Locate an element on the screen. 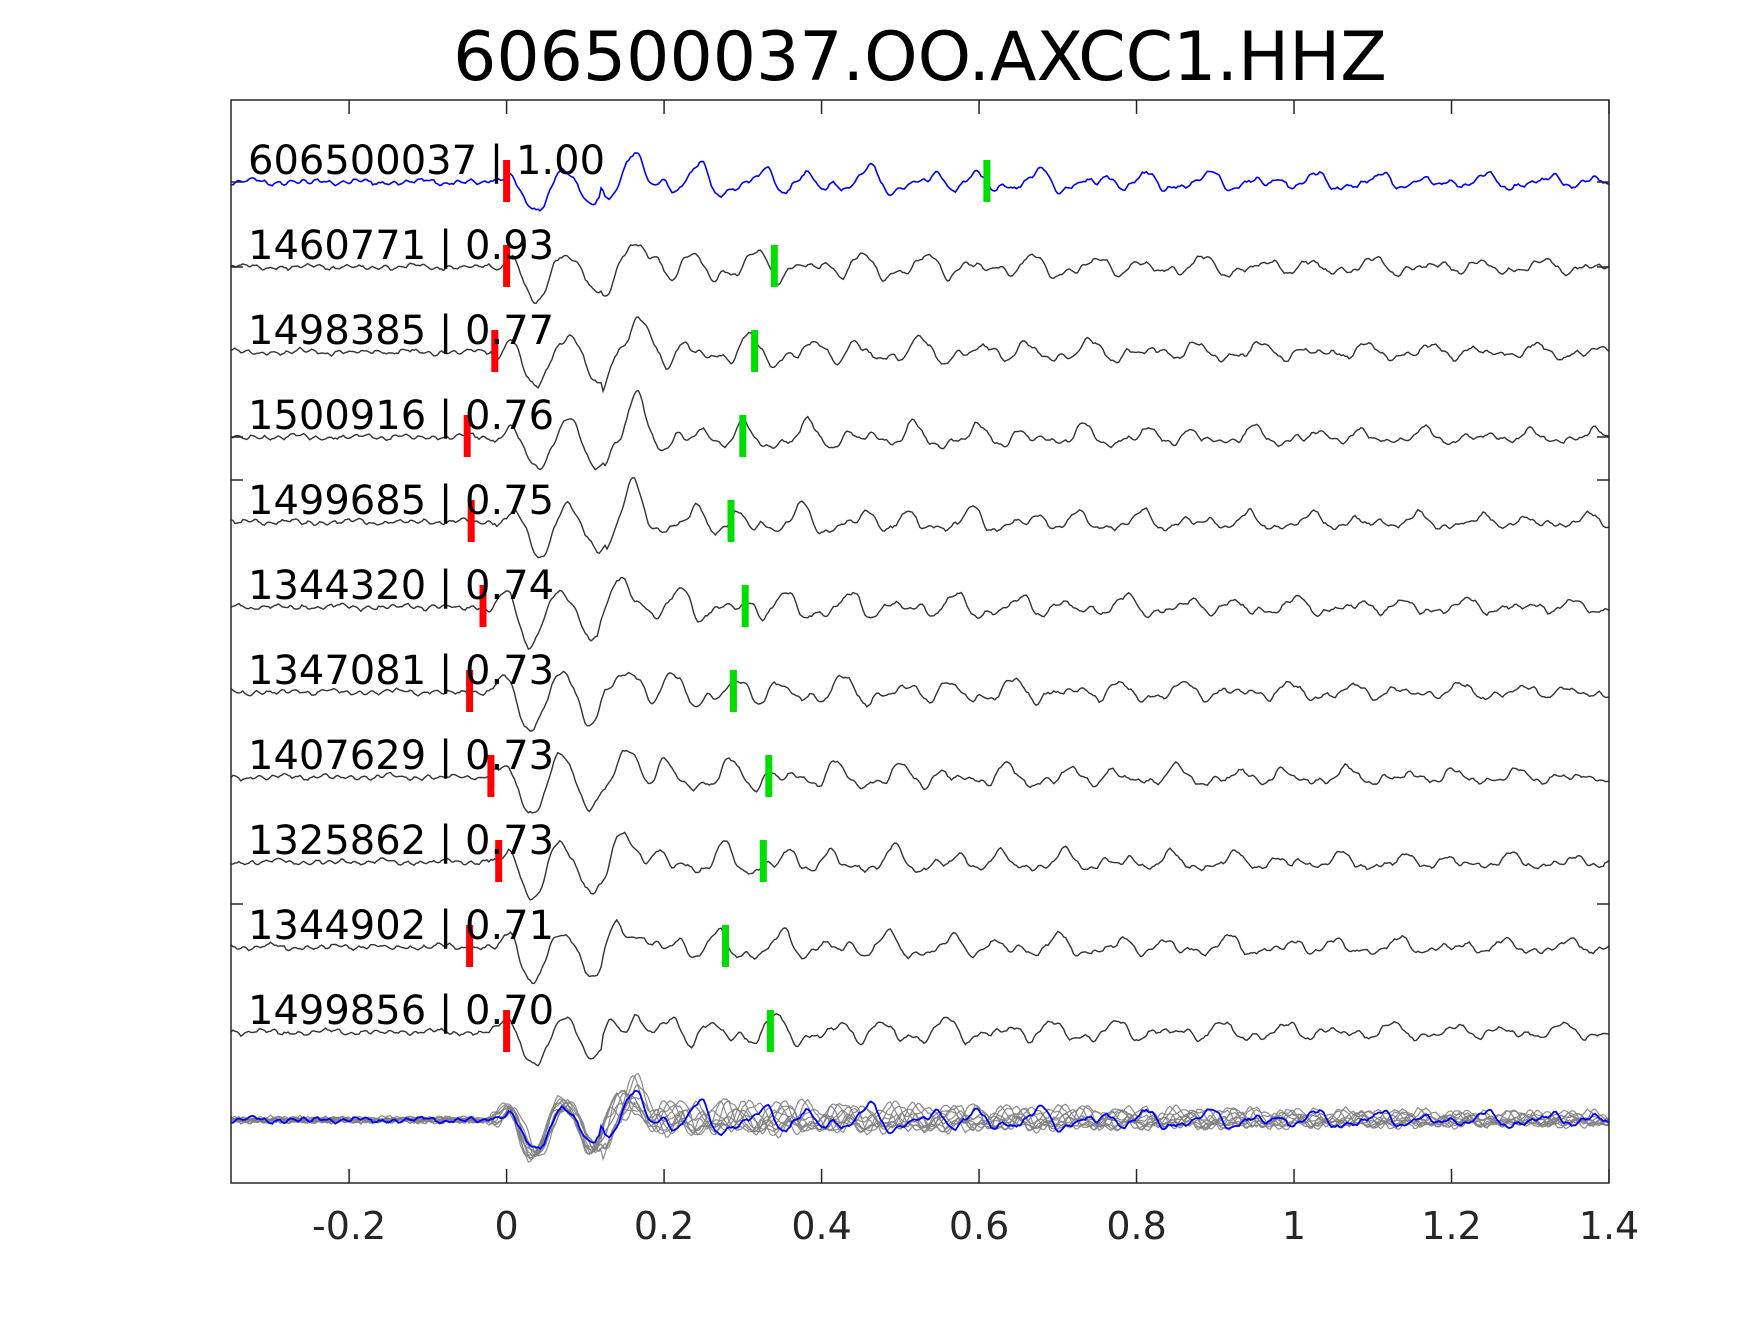 The image size is (1762, 1317). stacked-overlay is located at coordinates (920, 1118).